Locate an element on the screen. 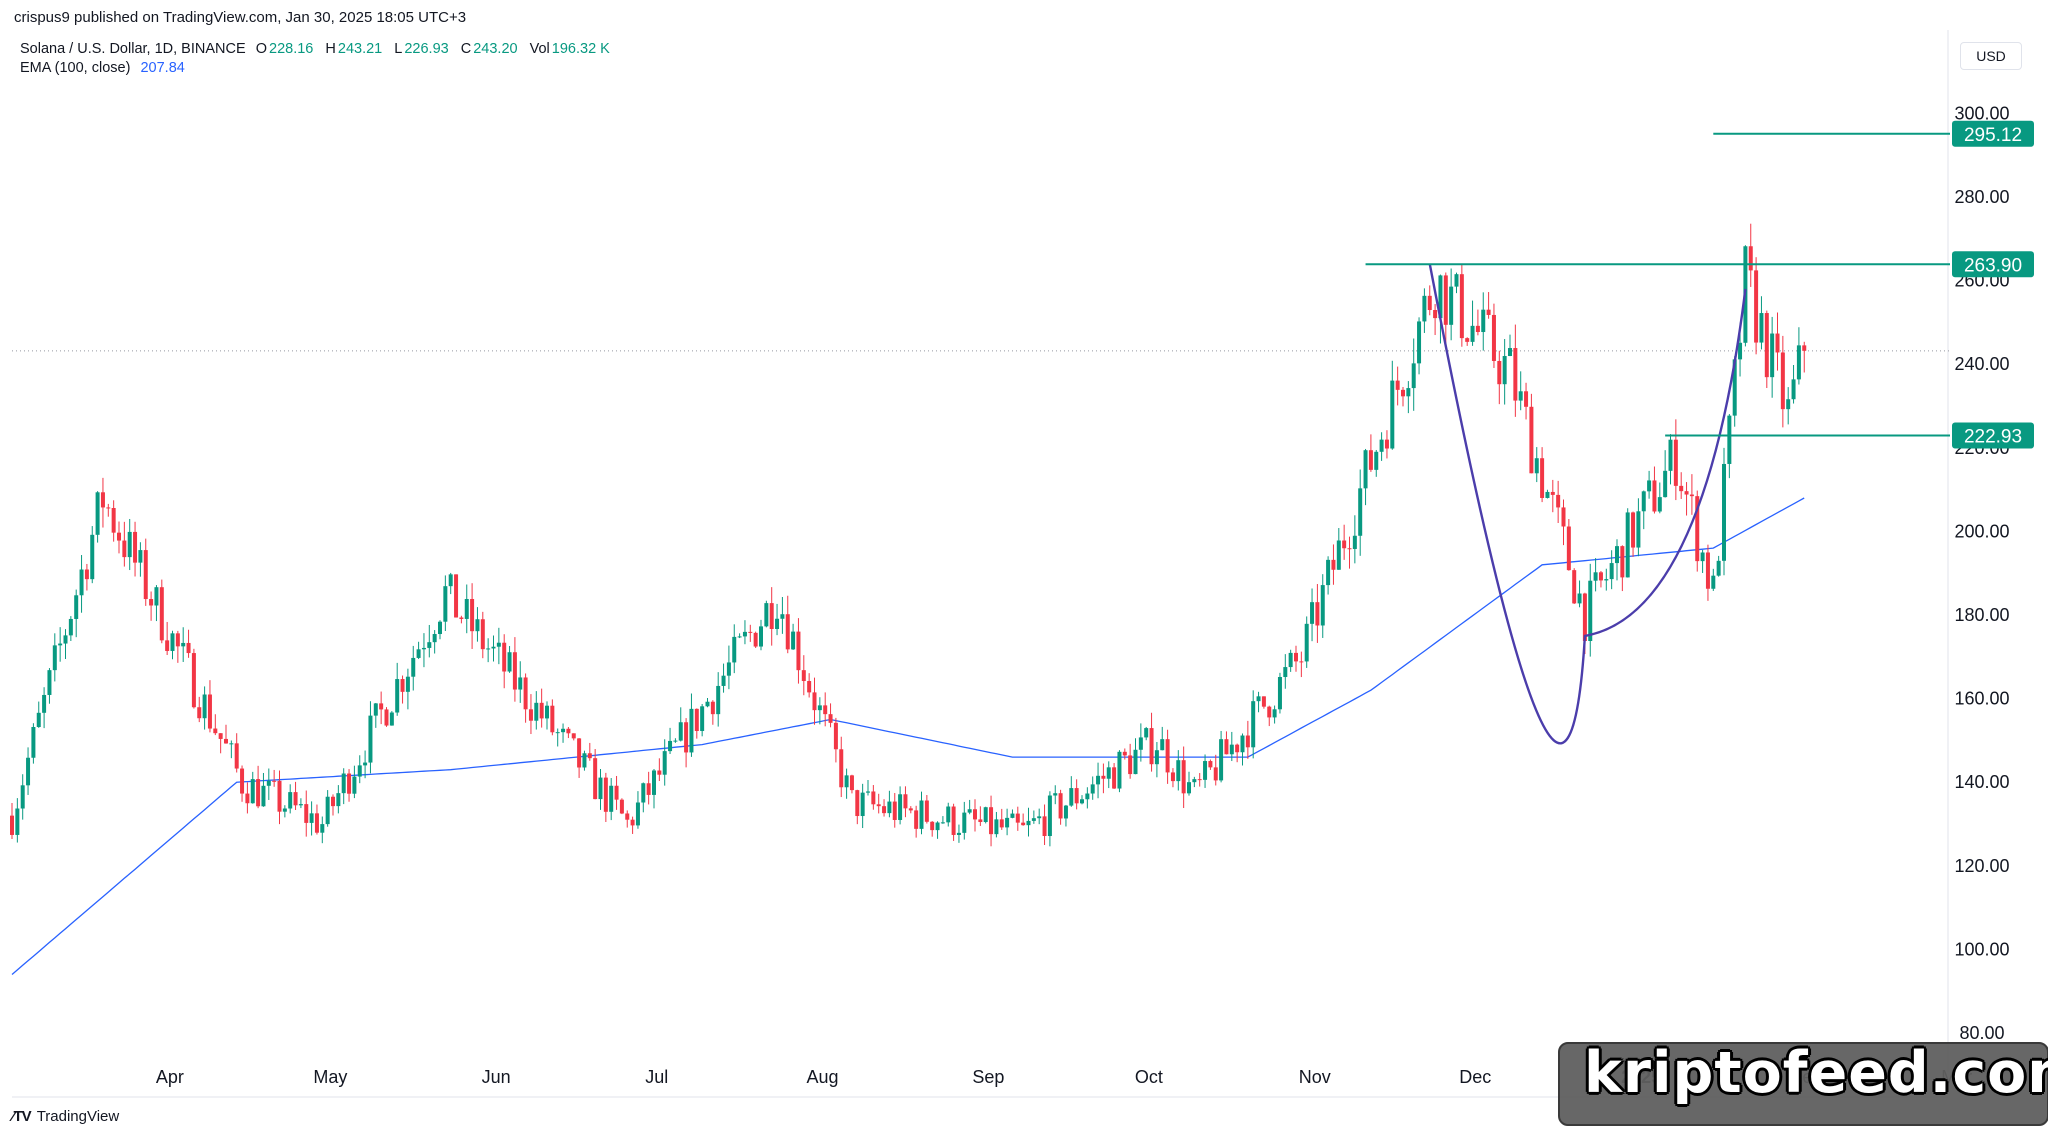 The height and width of the screenshot is (1136, 2048). y-tick-label: 180.00 is located at coordinates (1981, 615).